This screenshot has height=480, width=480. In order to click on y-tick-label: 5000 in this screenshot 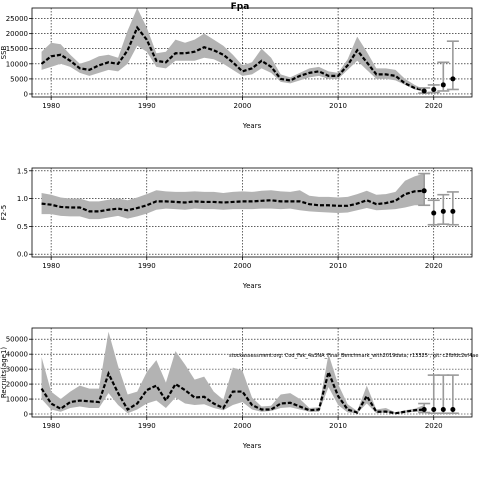, I will do `click(19, 79)`.